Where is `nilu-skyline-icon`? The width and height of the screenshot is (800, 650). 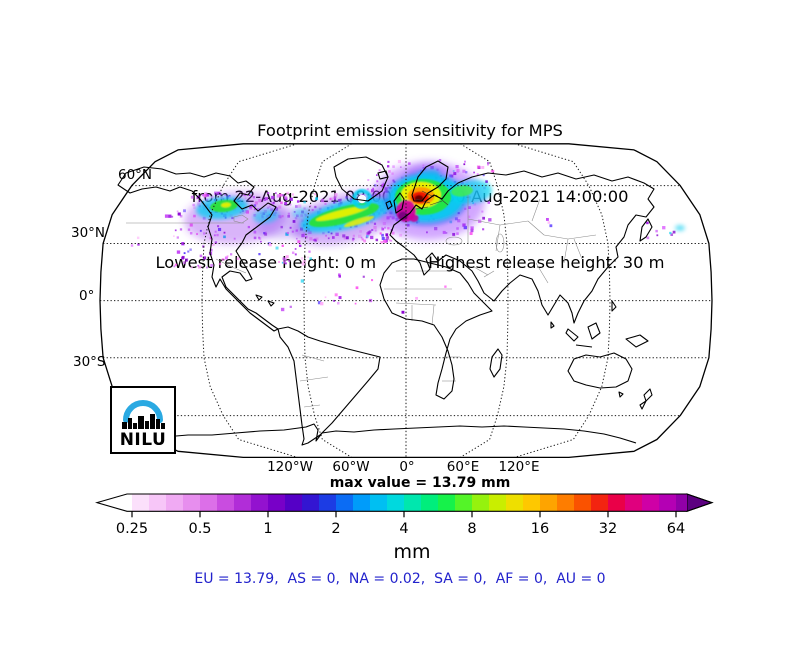 nilu-skyline-icon is located at coordinates (143, 421).